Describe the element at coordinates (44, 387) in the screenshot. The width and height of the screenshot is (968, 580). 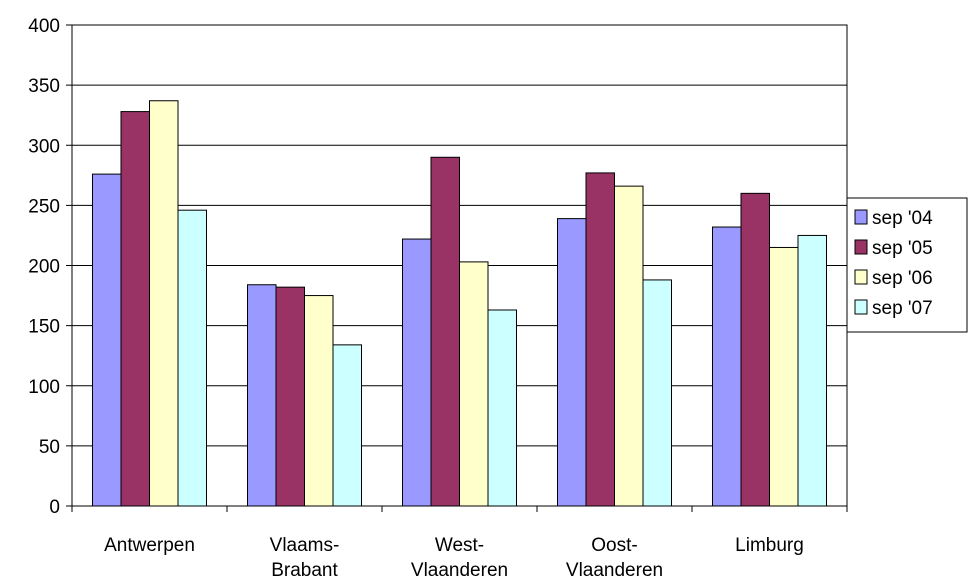
I see `y-tick-label: 100` at that location.